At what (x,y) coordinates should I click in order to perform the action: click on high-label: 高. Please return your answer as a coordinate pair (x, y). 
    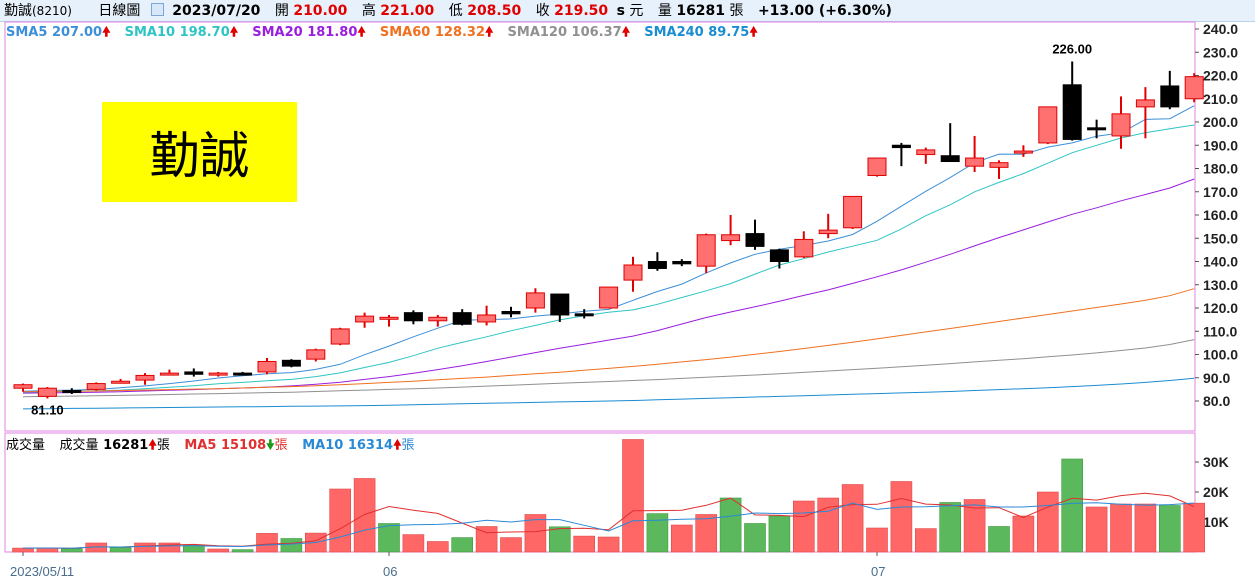
    Looking at the image, I should click on (368, 11).